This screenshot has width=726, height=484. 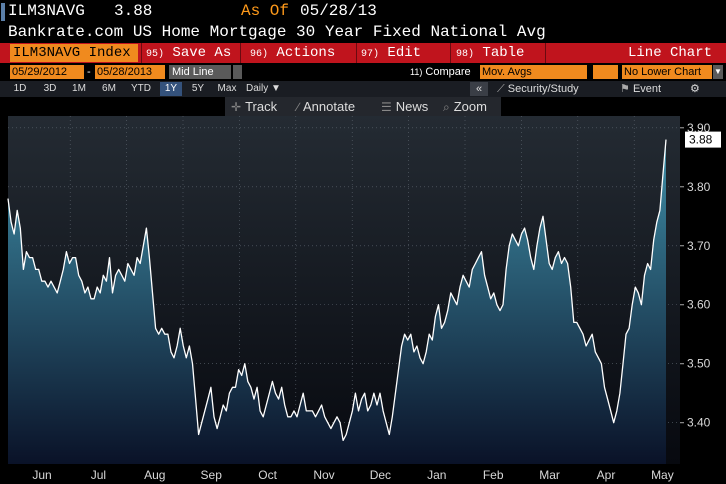 What do you see at coordinates (171, 89) in the screenshot?
I see `timeframe-1y: 1Y` at bounding box center [171, 89].